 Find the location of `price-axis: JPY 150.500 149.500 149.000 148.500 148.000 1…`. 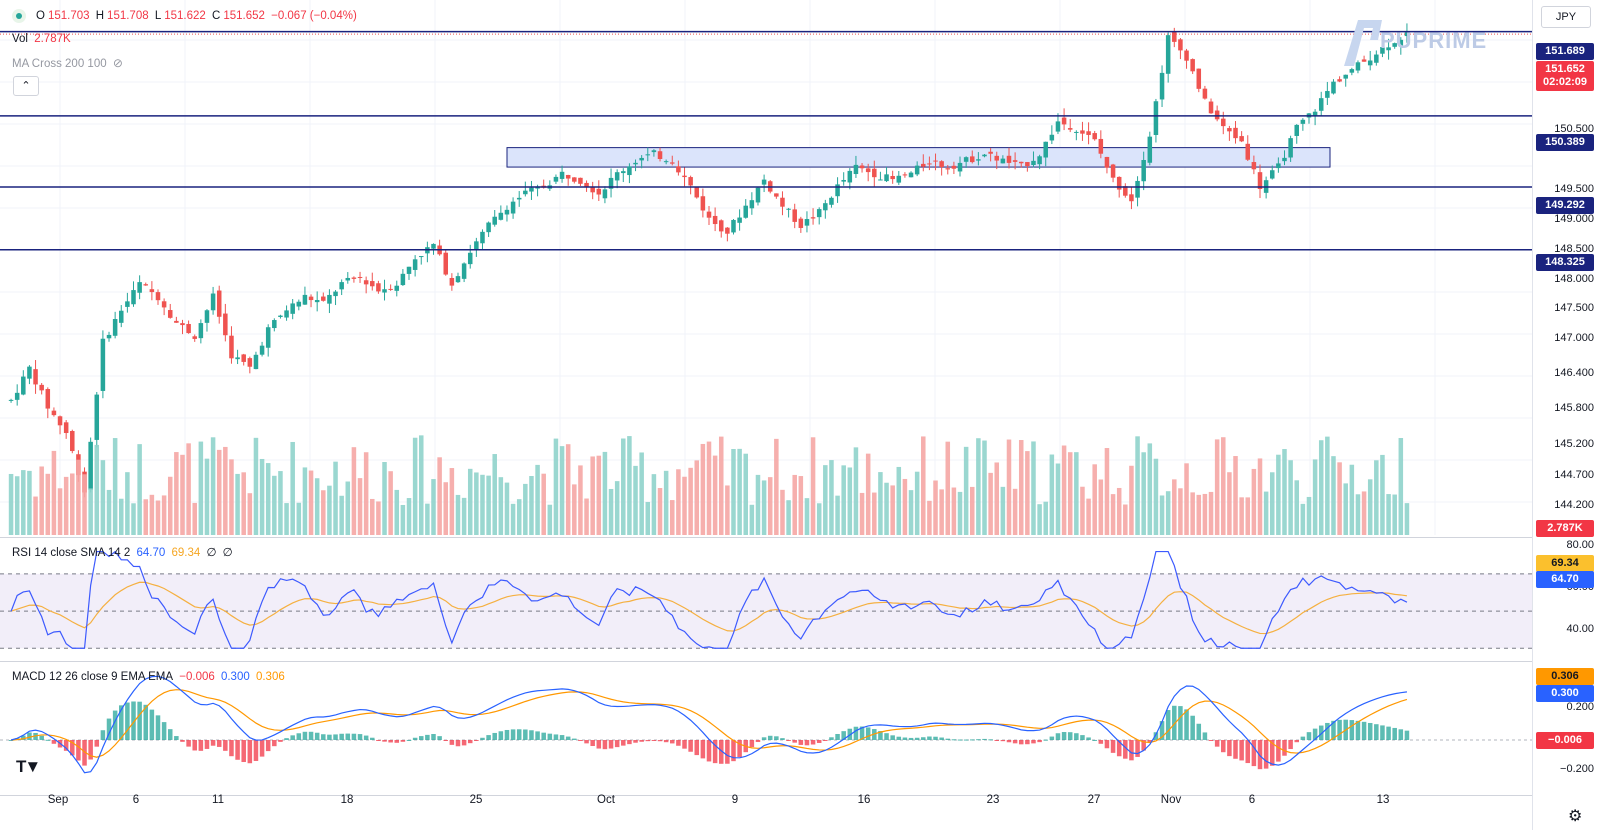

price-axis: JPY 150.500 149.500 149.000 148.500 148.000 1… is located at coordinates (1566, 415).